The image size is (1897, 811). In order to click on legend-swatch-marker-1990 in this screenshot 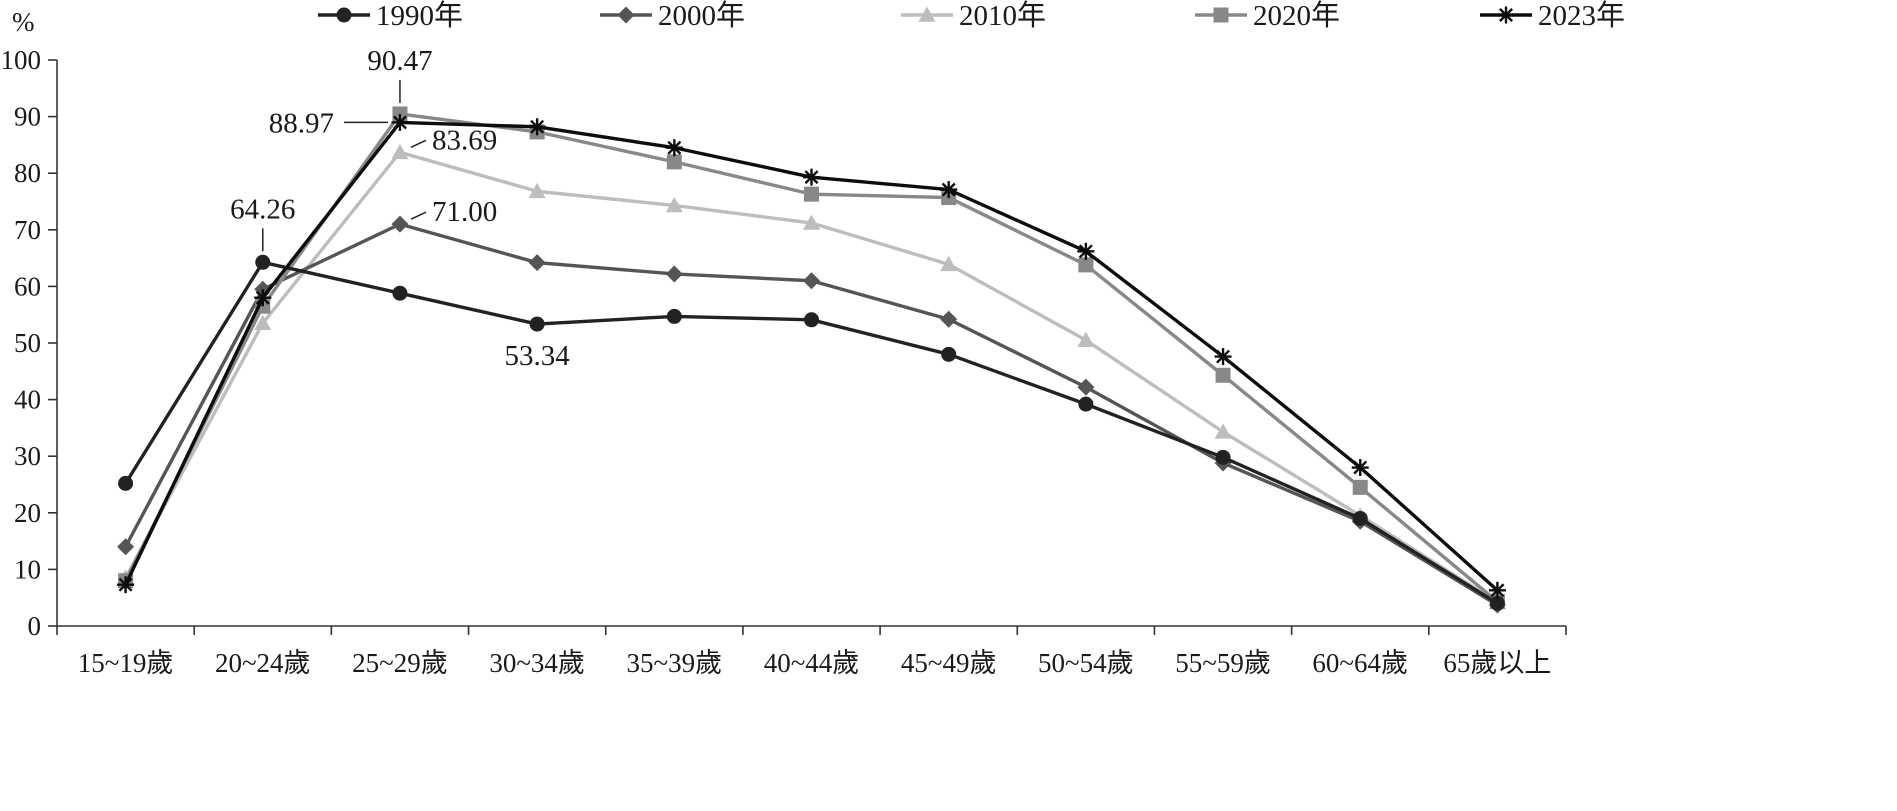, I will do `click(344, 15)`.